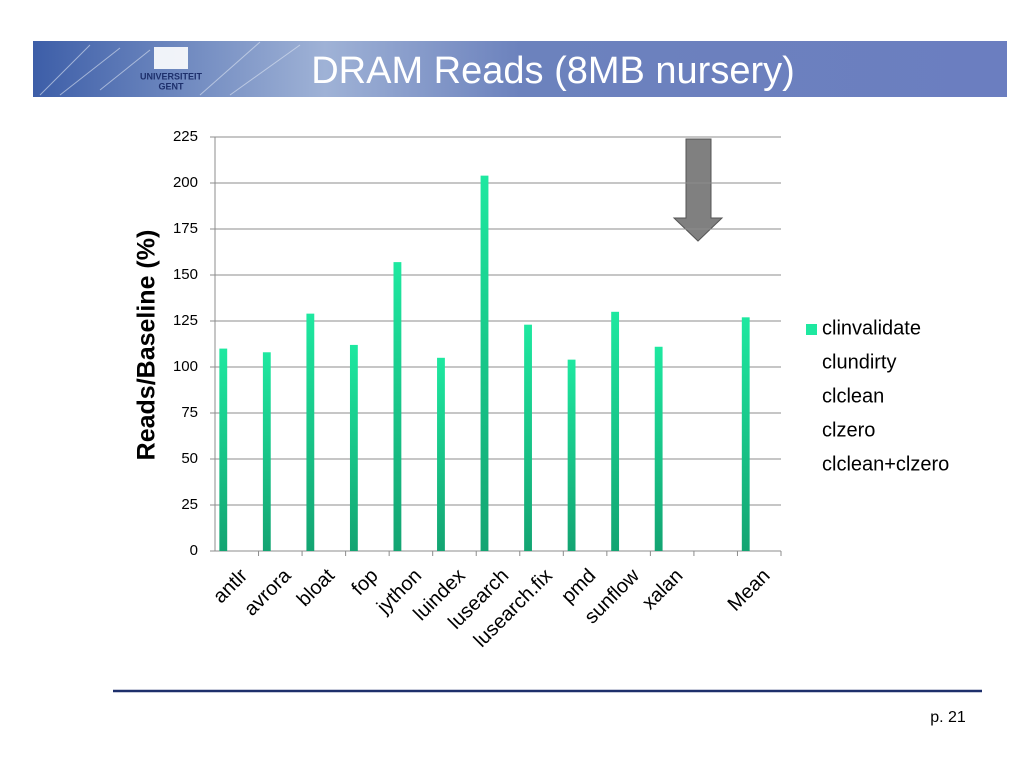 The height and width of the screenshot is (773, 1024). Describe the element at coordinates (662, 589) in the screenshot. I see `x-tick-label: xalan` at that location.